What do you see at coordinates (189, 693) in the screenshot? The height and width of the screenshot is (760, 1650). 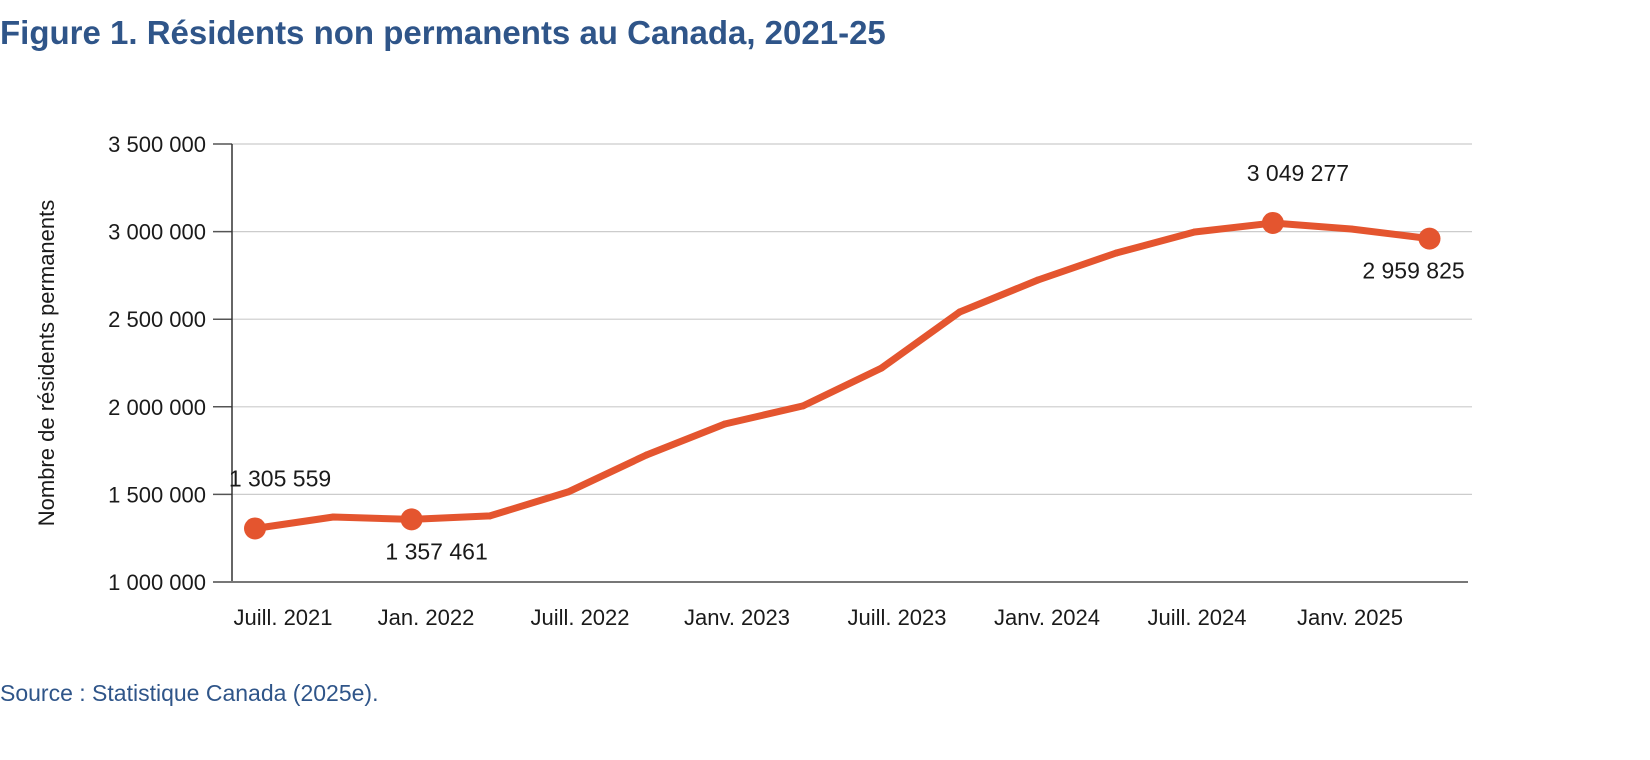 I see `source-note: Source : Statistique Canada (2025e).` at bounding box center [189, 693].